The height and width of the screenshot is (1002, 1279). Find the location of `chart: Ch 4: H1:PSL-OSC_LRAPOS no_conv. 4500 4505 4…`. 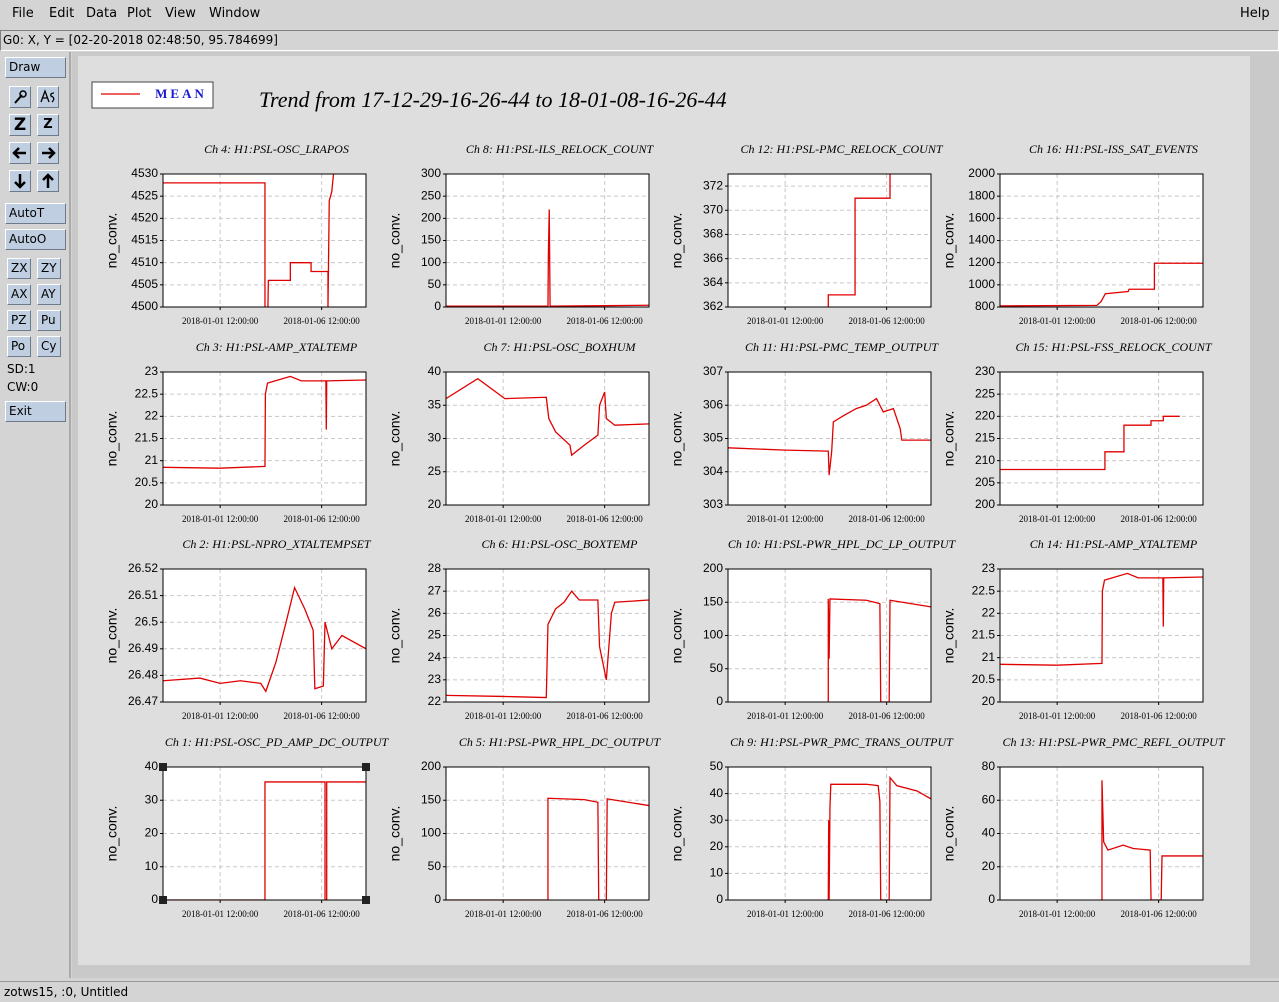

chart: Ch 4: H1:PSL-OSC_LRAPOS no_conv. 4500 4505 4… is located at coordinates (235, 234).